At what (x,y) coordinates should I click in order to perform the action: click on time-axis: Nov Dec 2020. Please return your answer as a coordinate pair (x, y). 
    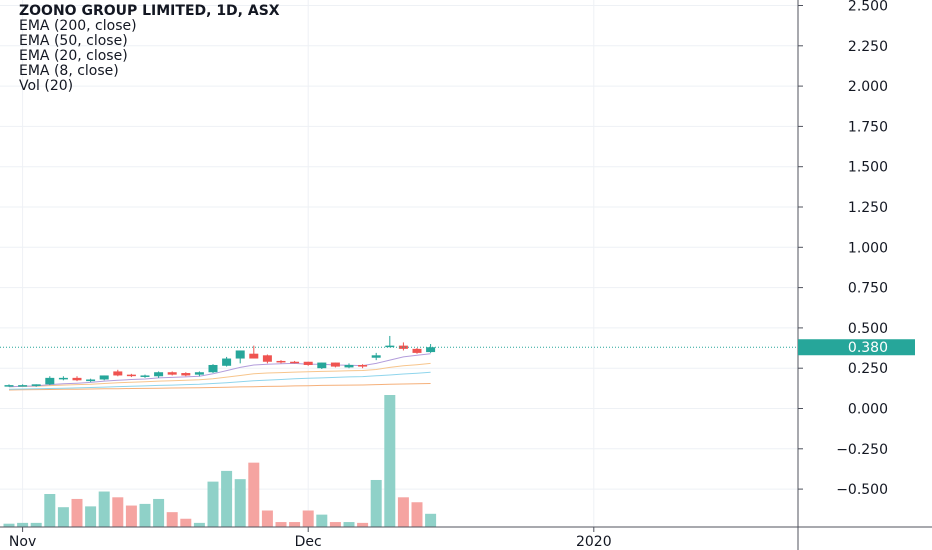
    Looking at the image, I should click on (310, 538).